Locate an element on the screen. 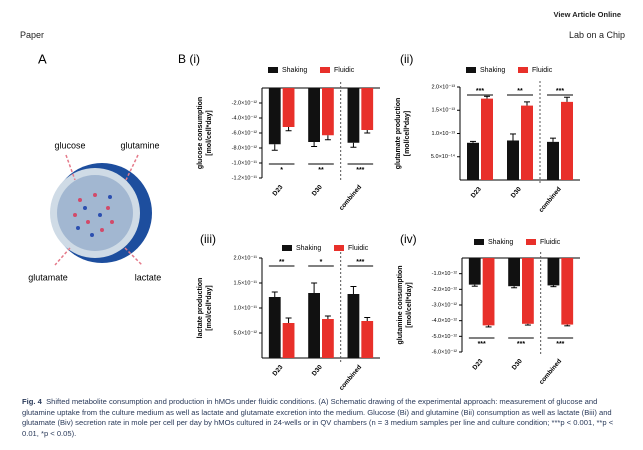 This screenshot has height=450, width=643. section-label: Paper is located at coordinates (32, 35).